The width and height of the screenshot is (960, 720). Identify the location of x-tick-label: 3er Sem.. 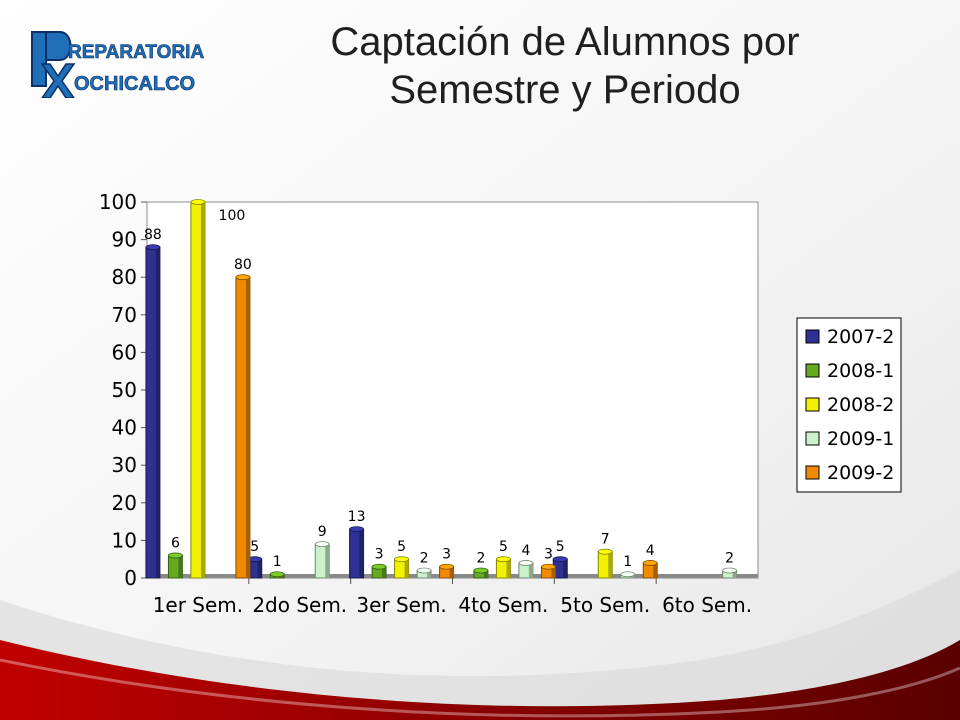
(401, 605).